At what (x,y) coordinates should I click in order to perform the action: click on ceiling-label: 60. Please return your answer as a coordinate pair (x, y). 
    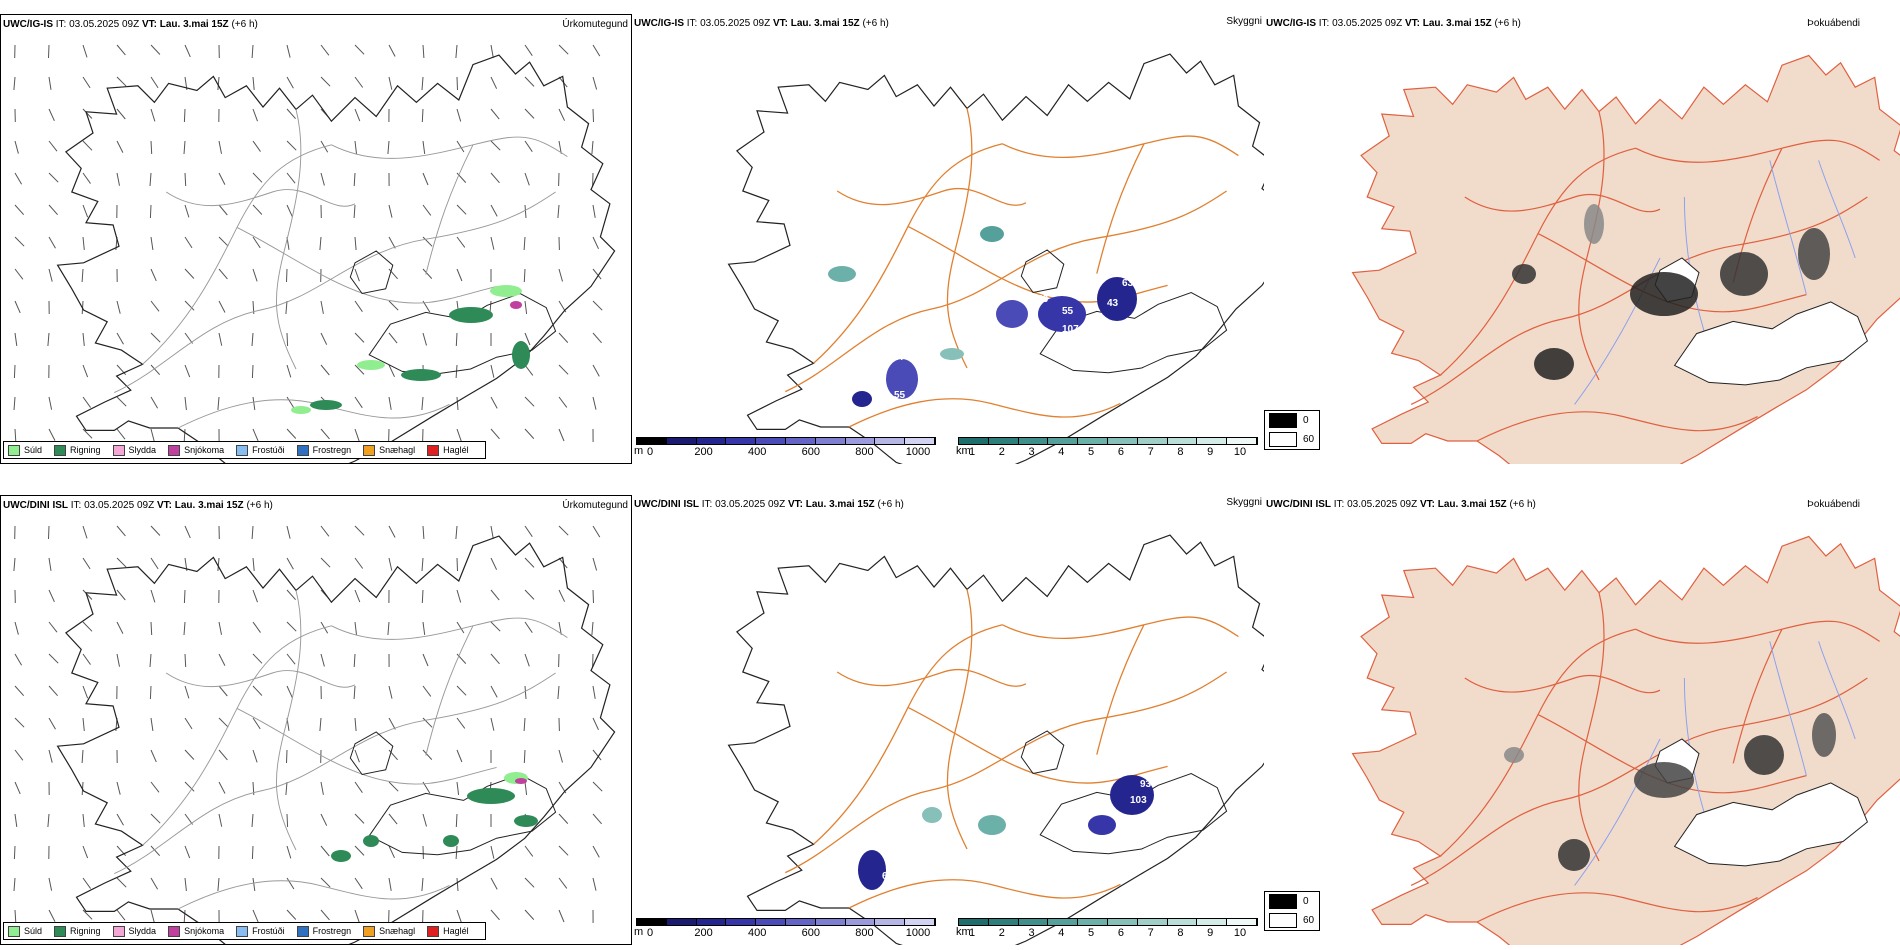
    Looking at the image, I should click on (888, 876).